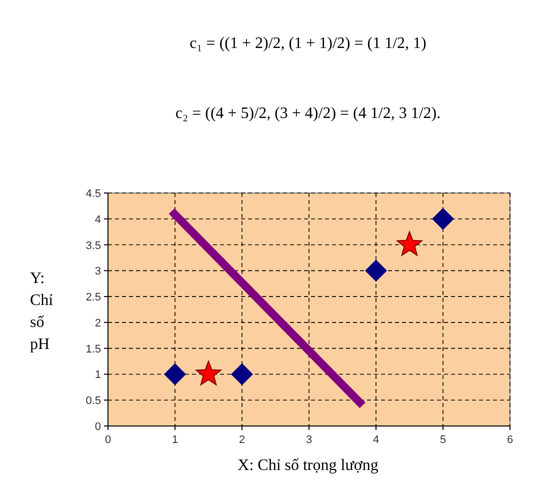 This screenshot has height=490, width=543. Describe the element at coordinates (108, 440) in the screenshot. I see `x-tick-label: 0` at that location.